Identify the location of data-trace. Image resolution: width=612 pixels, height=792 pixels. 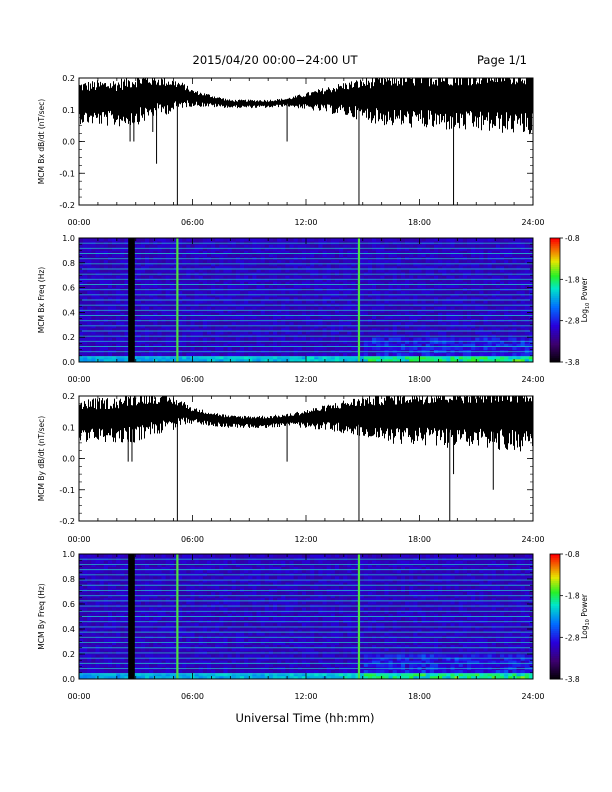
(306, 424).